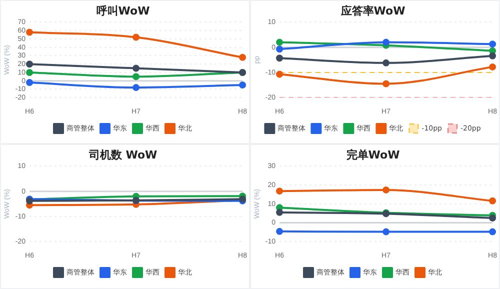 This screenshot has width=500, height=289. What do you see at coordinates (373, 11) in the screenshot?
I see `chart-title: 应答率WoW` at bounding box center [373, 11].